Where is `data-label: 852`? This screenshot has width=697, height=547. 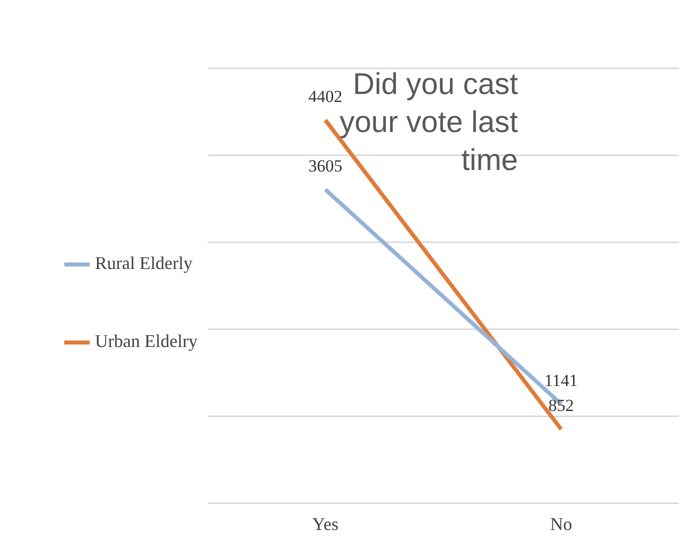 data-label: 852 is located at coordinates (561, 406).